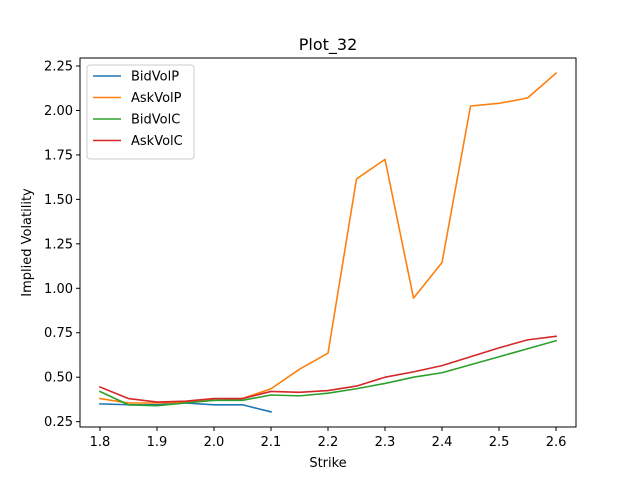 This screenshot has width=640, height=480. I want to click on legend-label: AskVolP, so click(156, 98).